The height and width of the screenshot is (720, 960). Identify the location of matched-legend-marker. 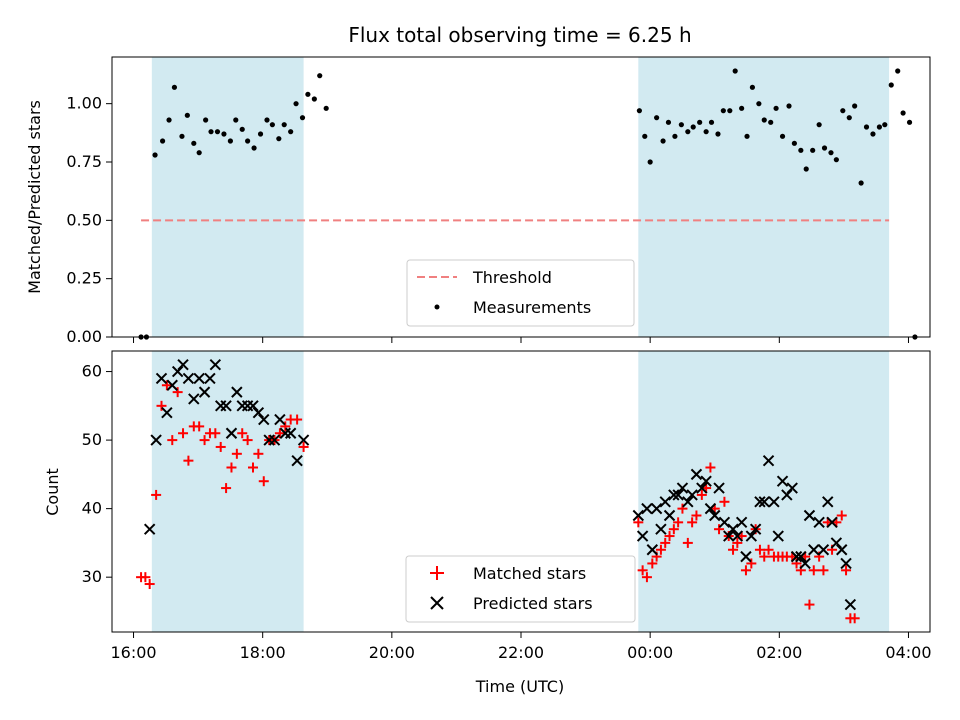
(437, 573).